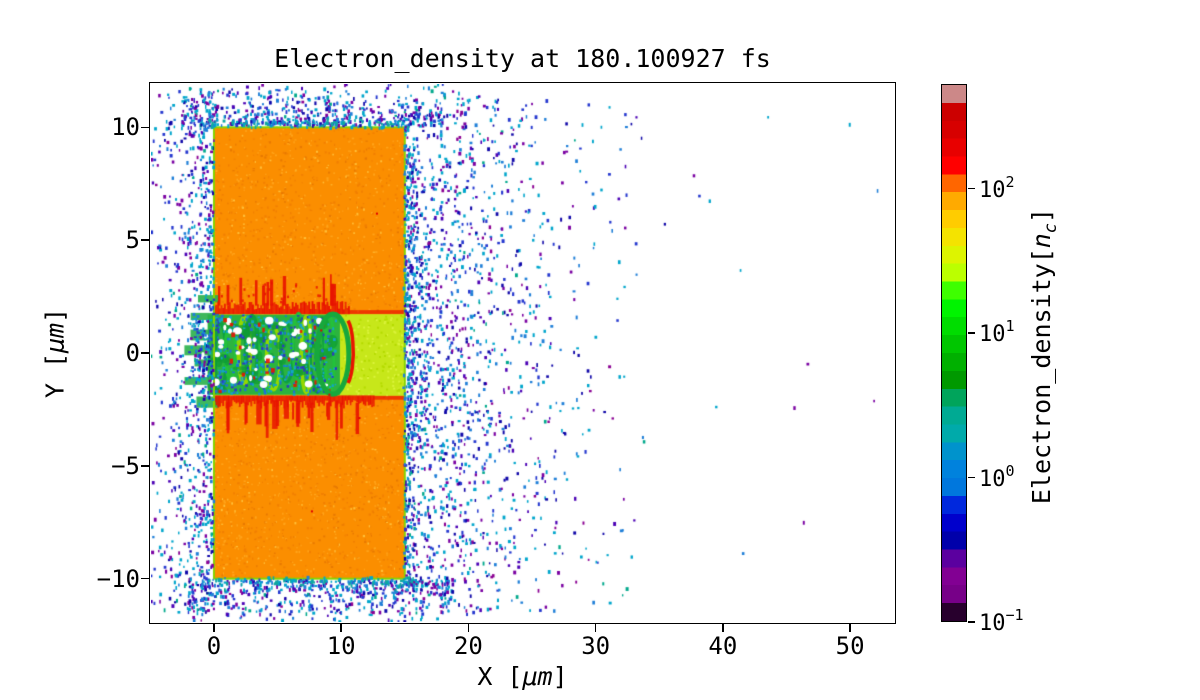  Describe the element at coordinates (1001, 621) in the screenshot. I see `colorbar-tick-label: 10⁻¹` at that location.